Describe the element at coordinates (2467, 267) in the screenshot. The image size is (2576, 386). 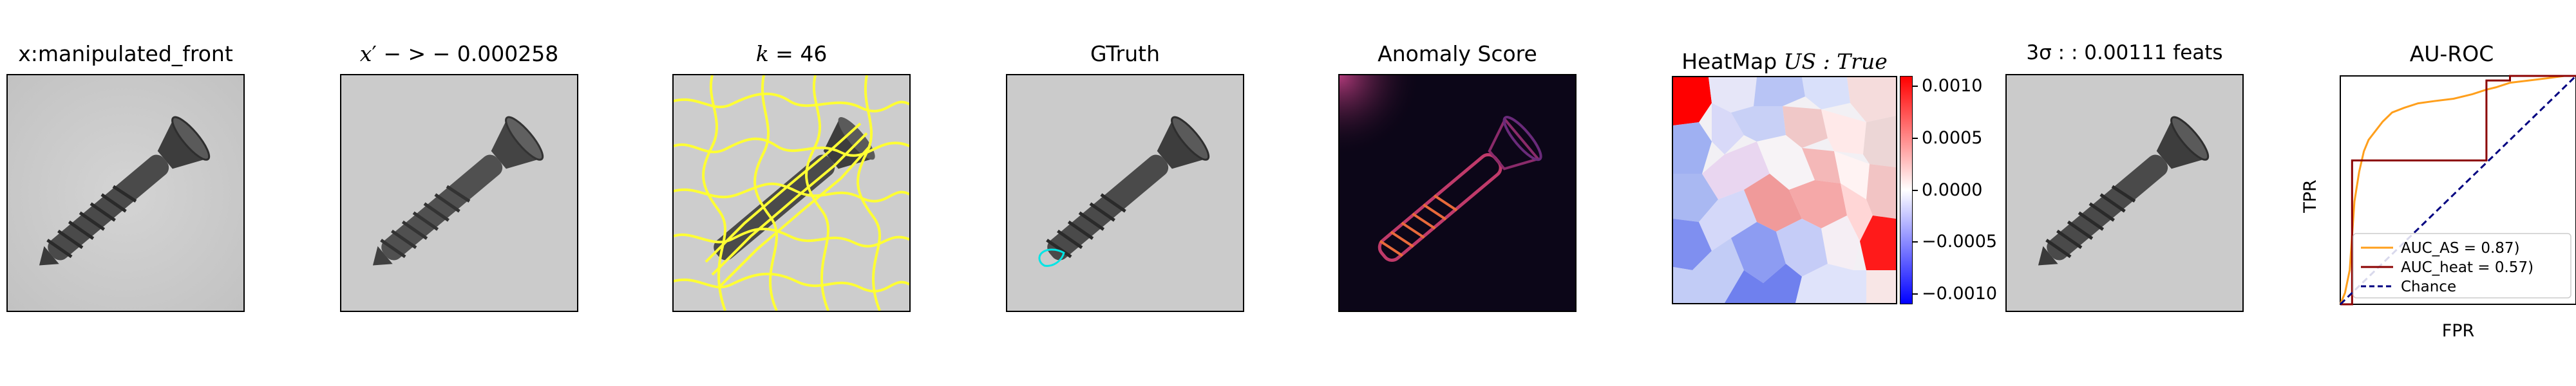
I see `roc-legend-label: AUC_heat = 0.57)` at that location.